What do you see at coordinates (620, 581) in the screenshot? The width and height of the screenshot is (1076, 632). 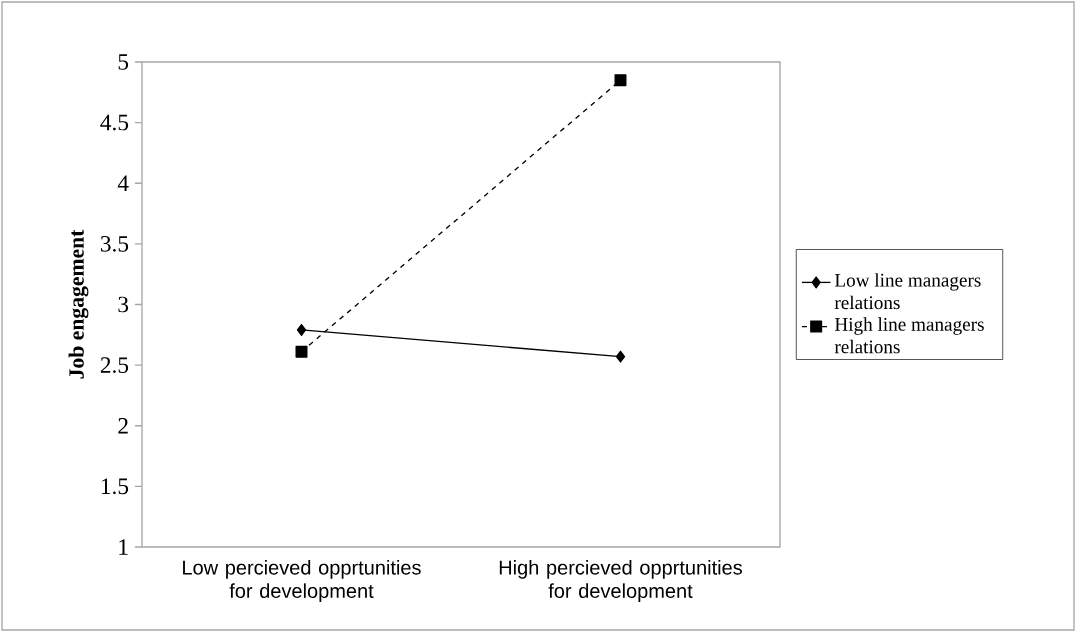 I see `x-tick-label: High percieved opprtunities for development` at bounding box center [620, 581].